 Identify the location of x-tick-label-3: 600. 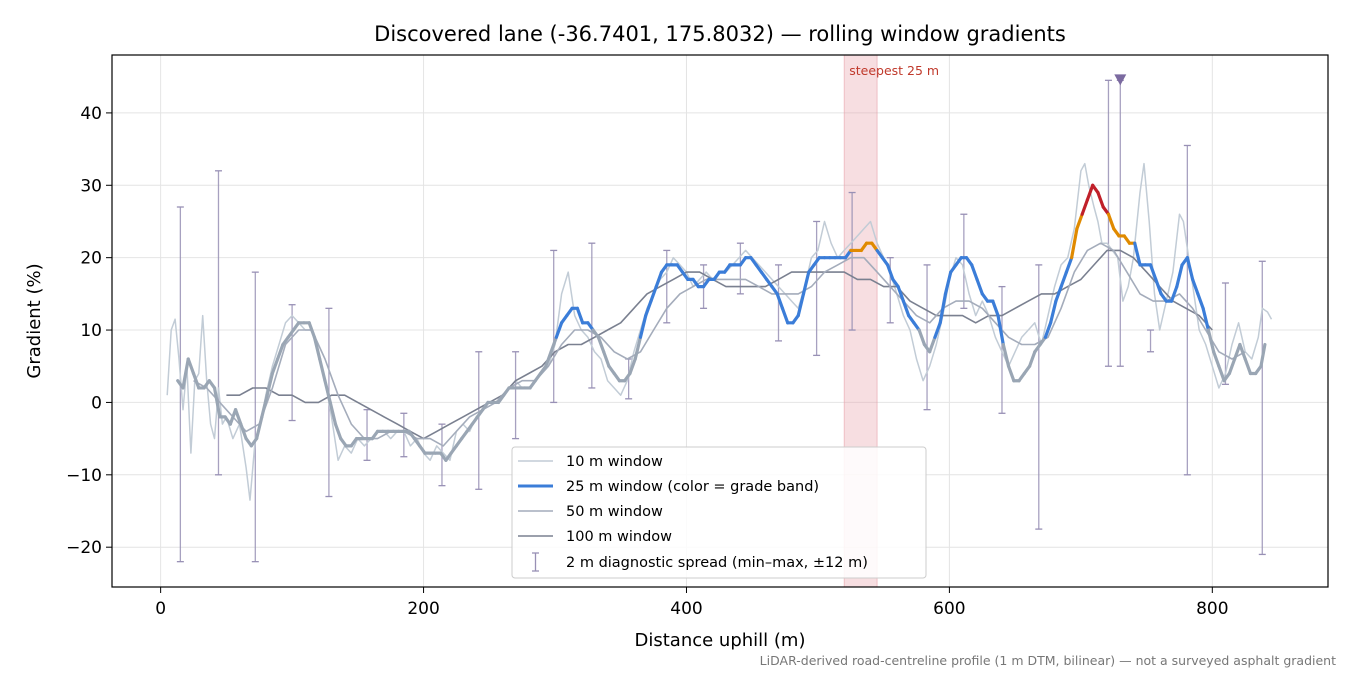
(949, 609).